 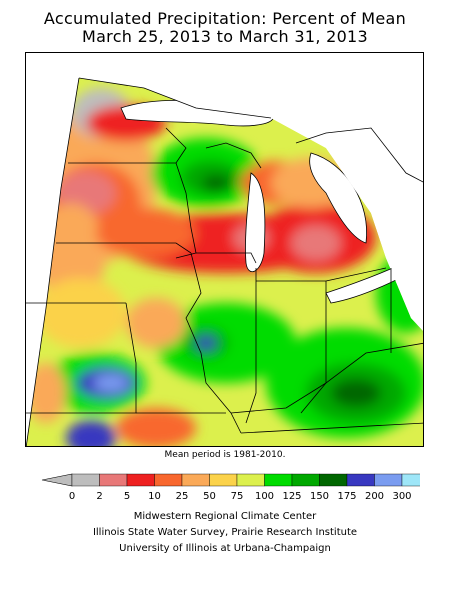 What do you see at coordinates (233, 155) in the screenshot?
I see `upper-peninsula` at bounding box center [233, 155].